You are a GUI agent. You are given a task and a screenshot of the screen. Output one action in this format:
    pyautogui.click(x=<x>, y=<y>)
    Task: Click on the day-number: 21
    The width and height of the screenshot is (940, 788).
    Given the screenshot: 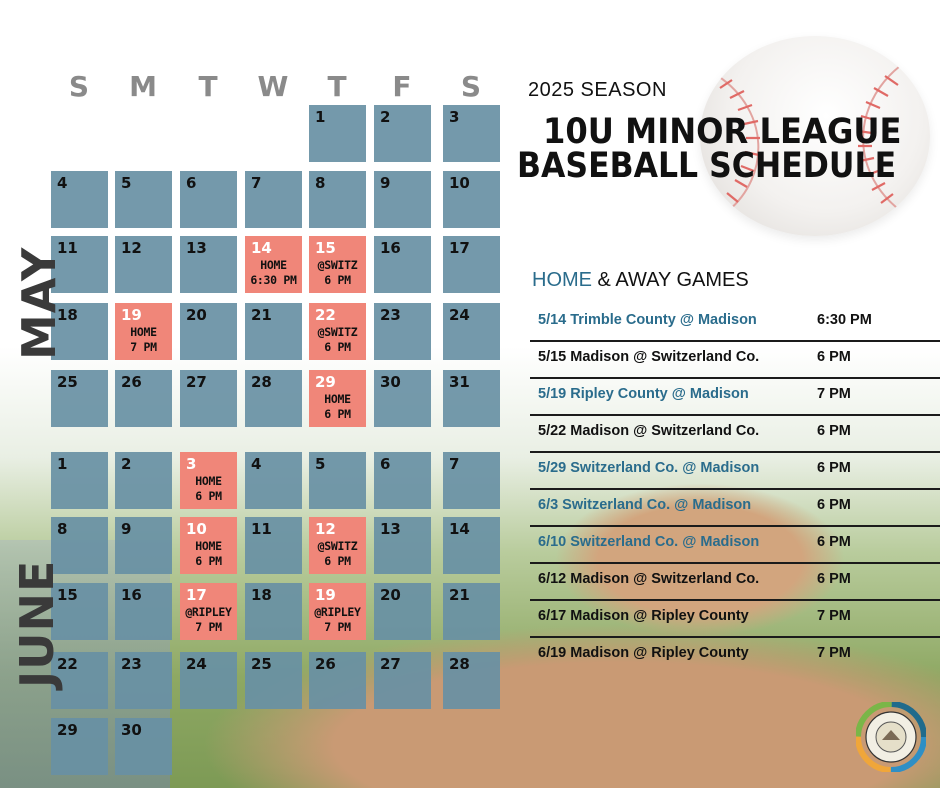 What is the action you would take?
    pyautogui.click(x=459, y=595)
    